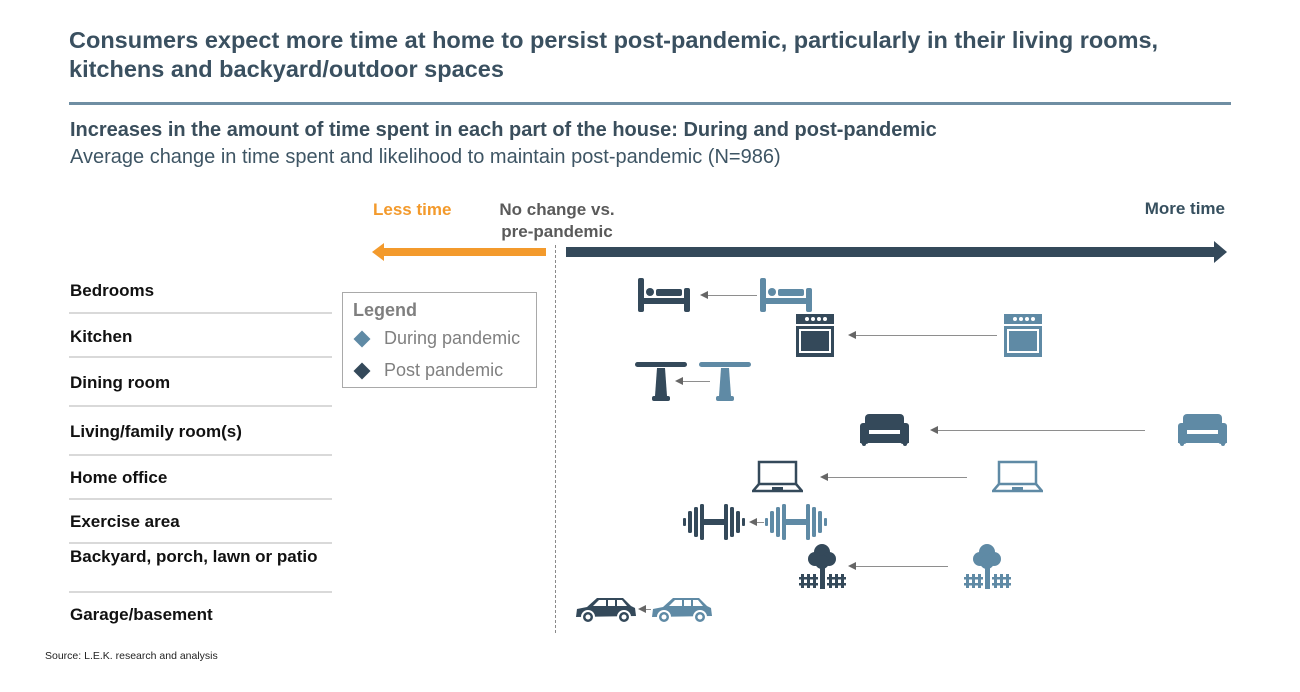 This screenshot has width=1300, height=692. I want to click on diamond-post-icon, so click(362, 370).